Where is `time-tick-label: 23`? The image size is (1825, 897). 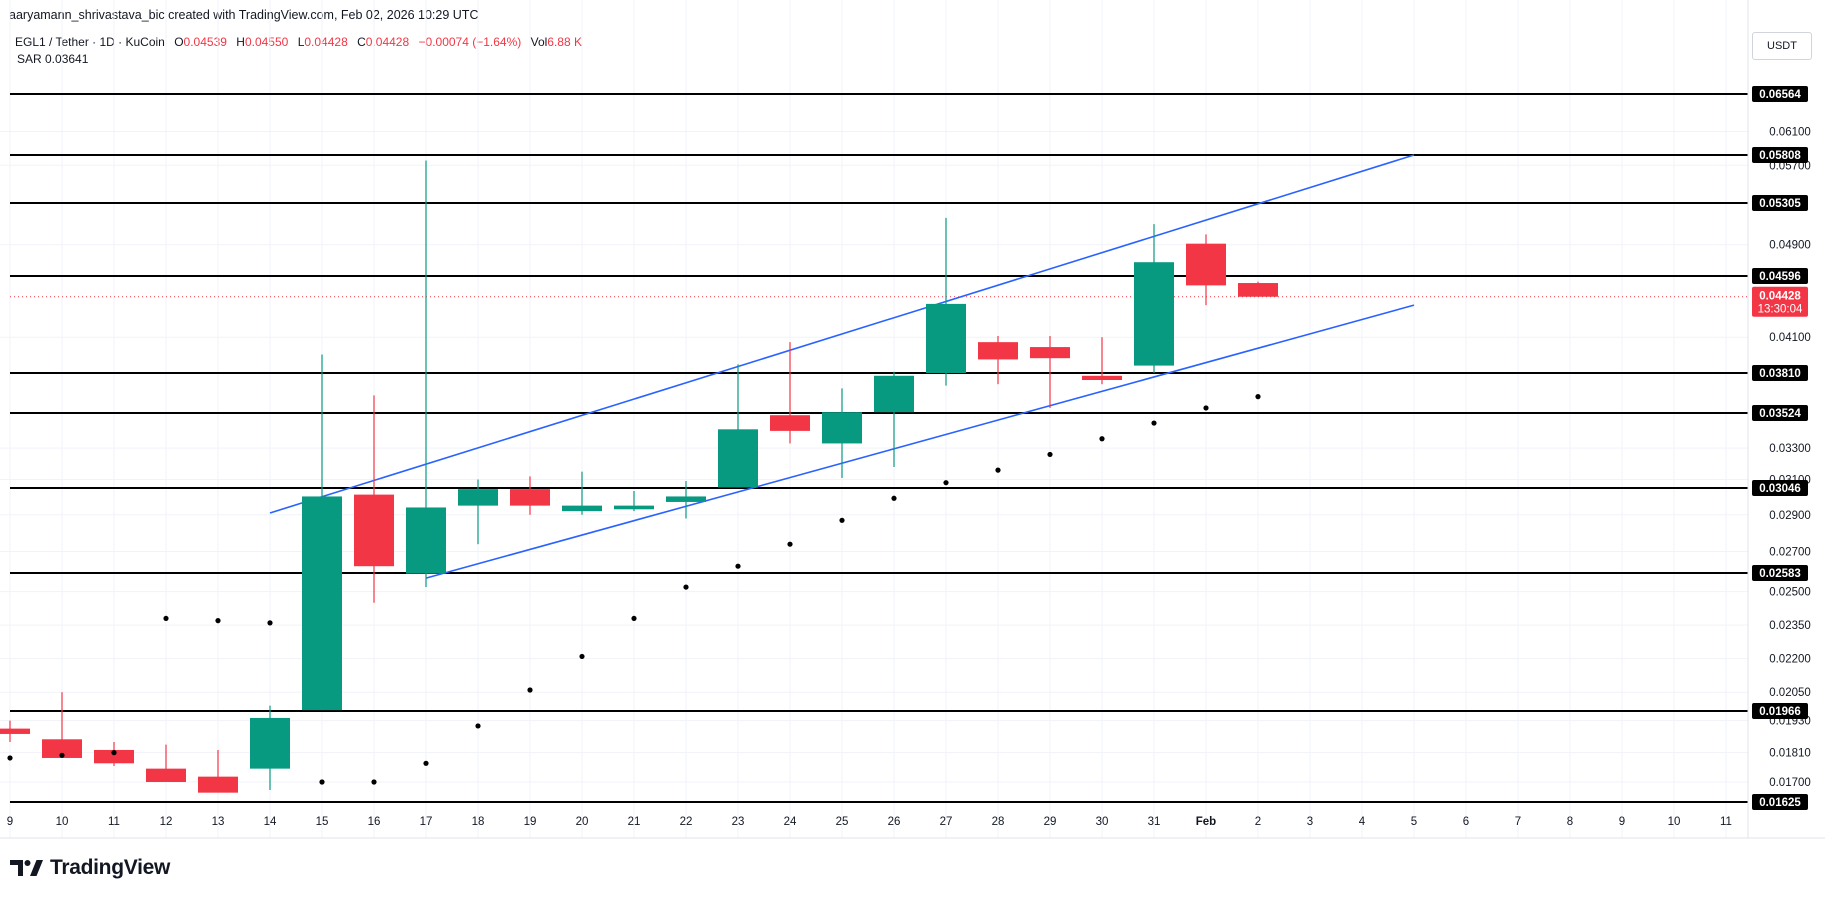 time-tick-label: 23 is located at coordinates (738, 822).